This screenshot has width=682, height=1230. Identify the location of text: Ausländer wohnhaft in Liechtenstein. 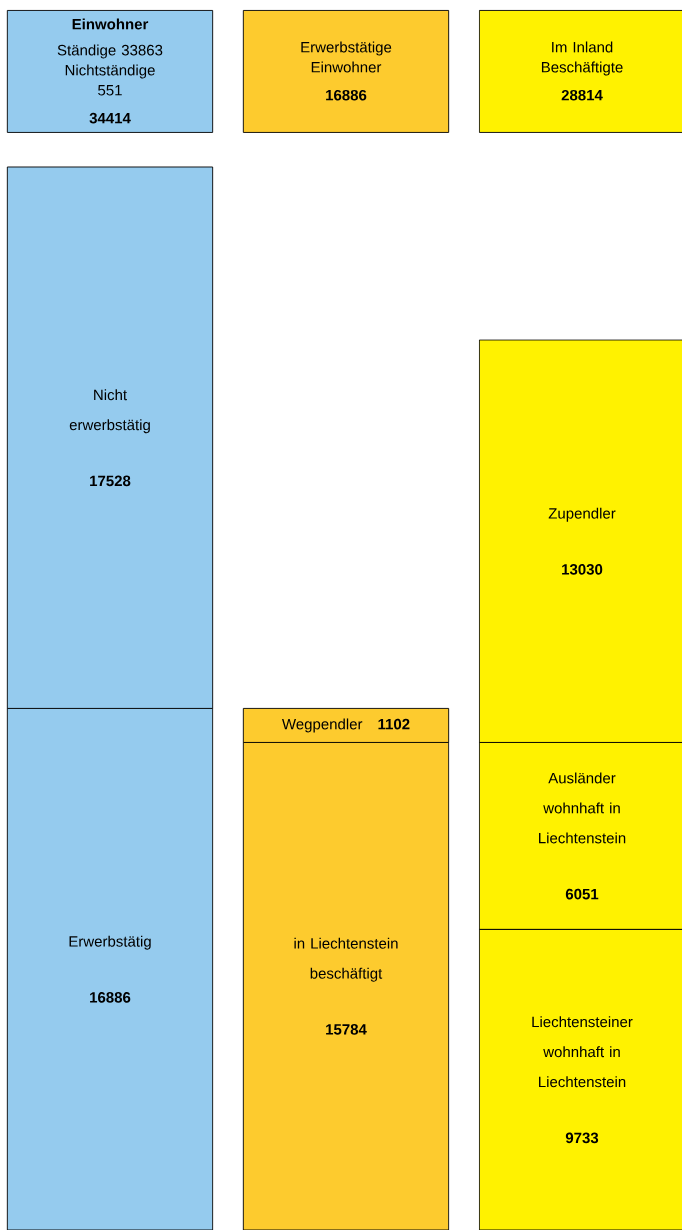
(582, 808).